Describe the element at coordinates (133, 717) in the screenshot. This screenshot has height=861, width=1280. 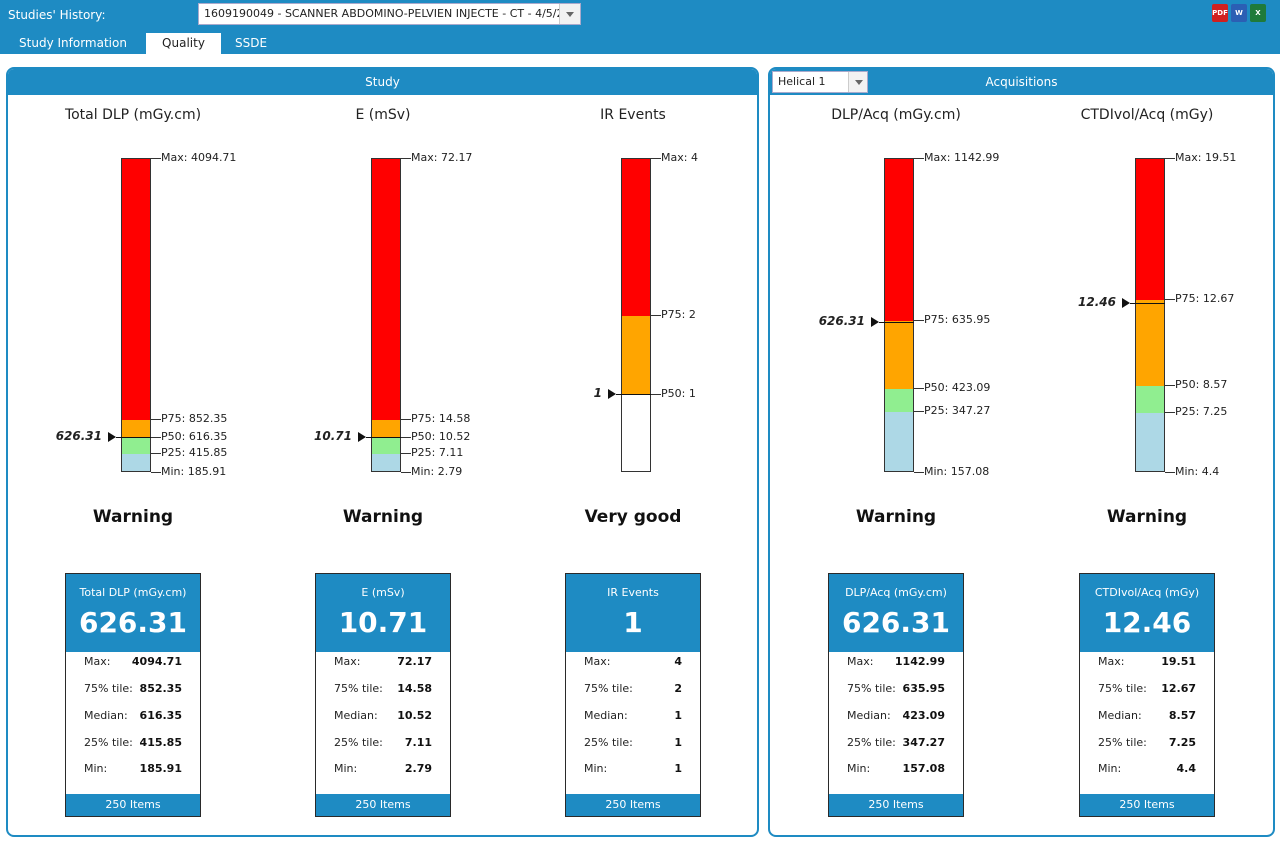
I see `total-dlp-card-row-median: Median: 616.35` at that location.